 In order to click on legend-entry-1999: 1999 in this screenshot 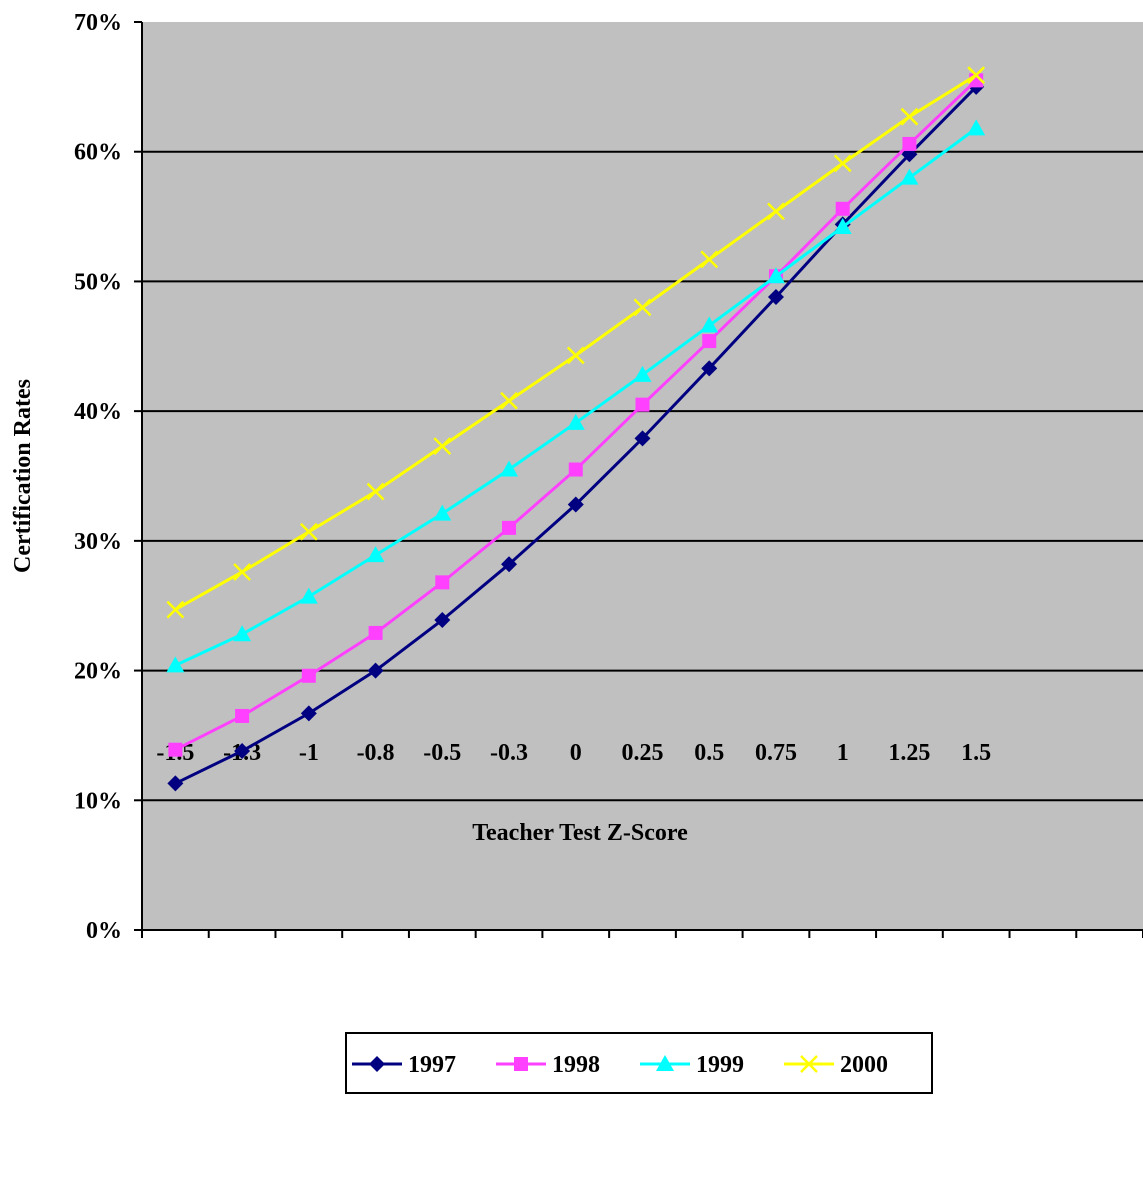, I will do `click(692, 1065)`.